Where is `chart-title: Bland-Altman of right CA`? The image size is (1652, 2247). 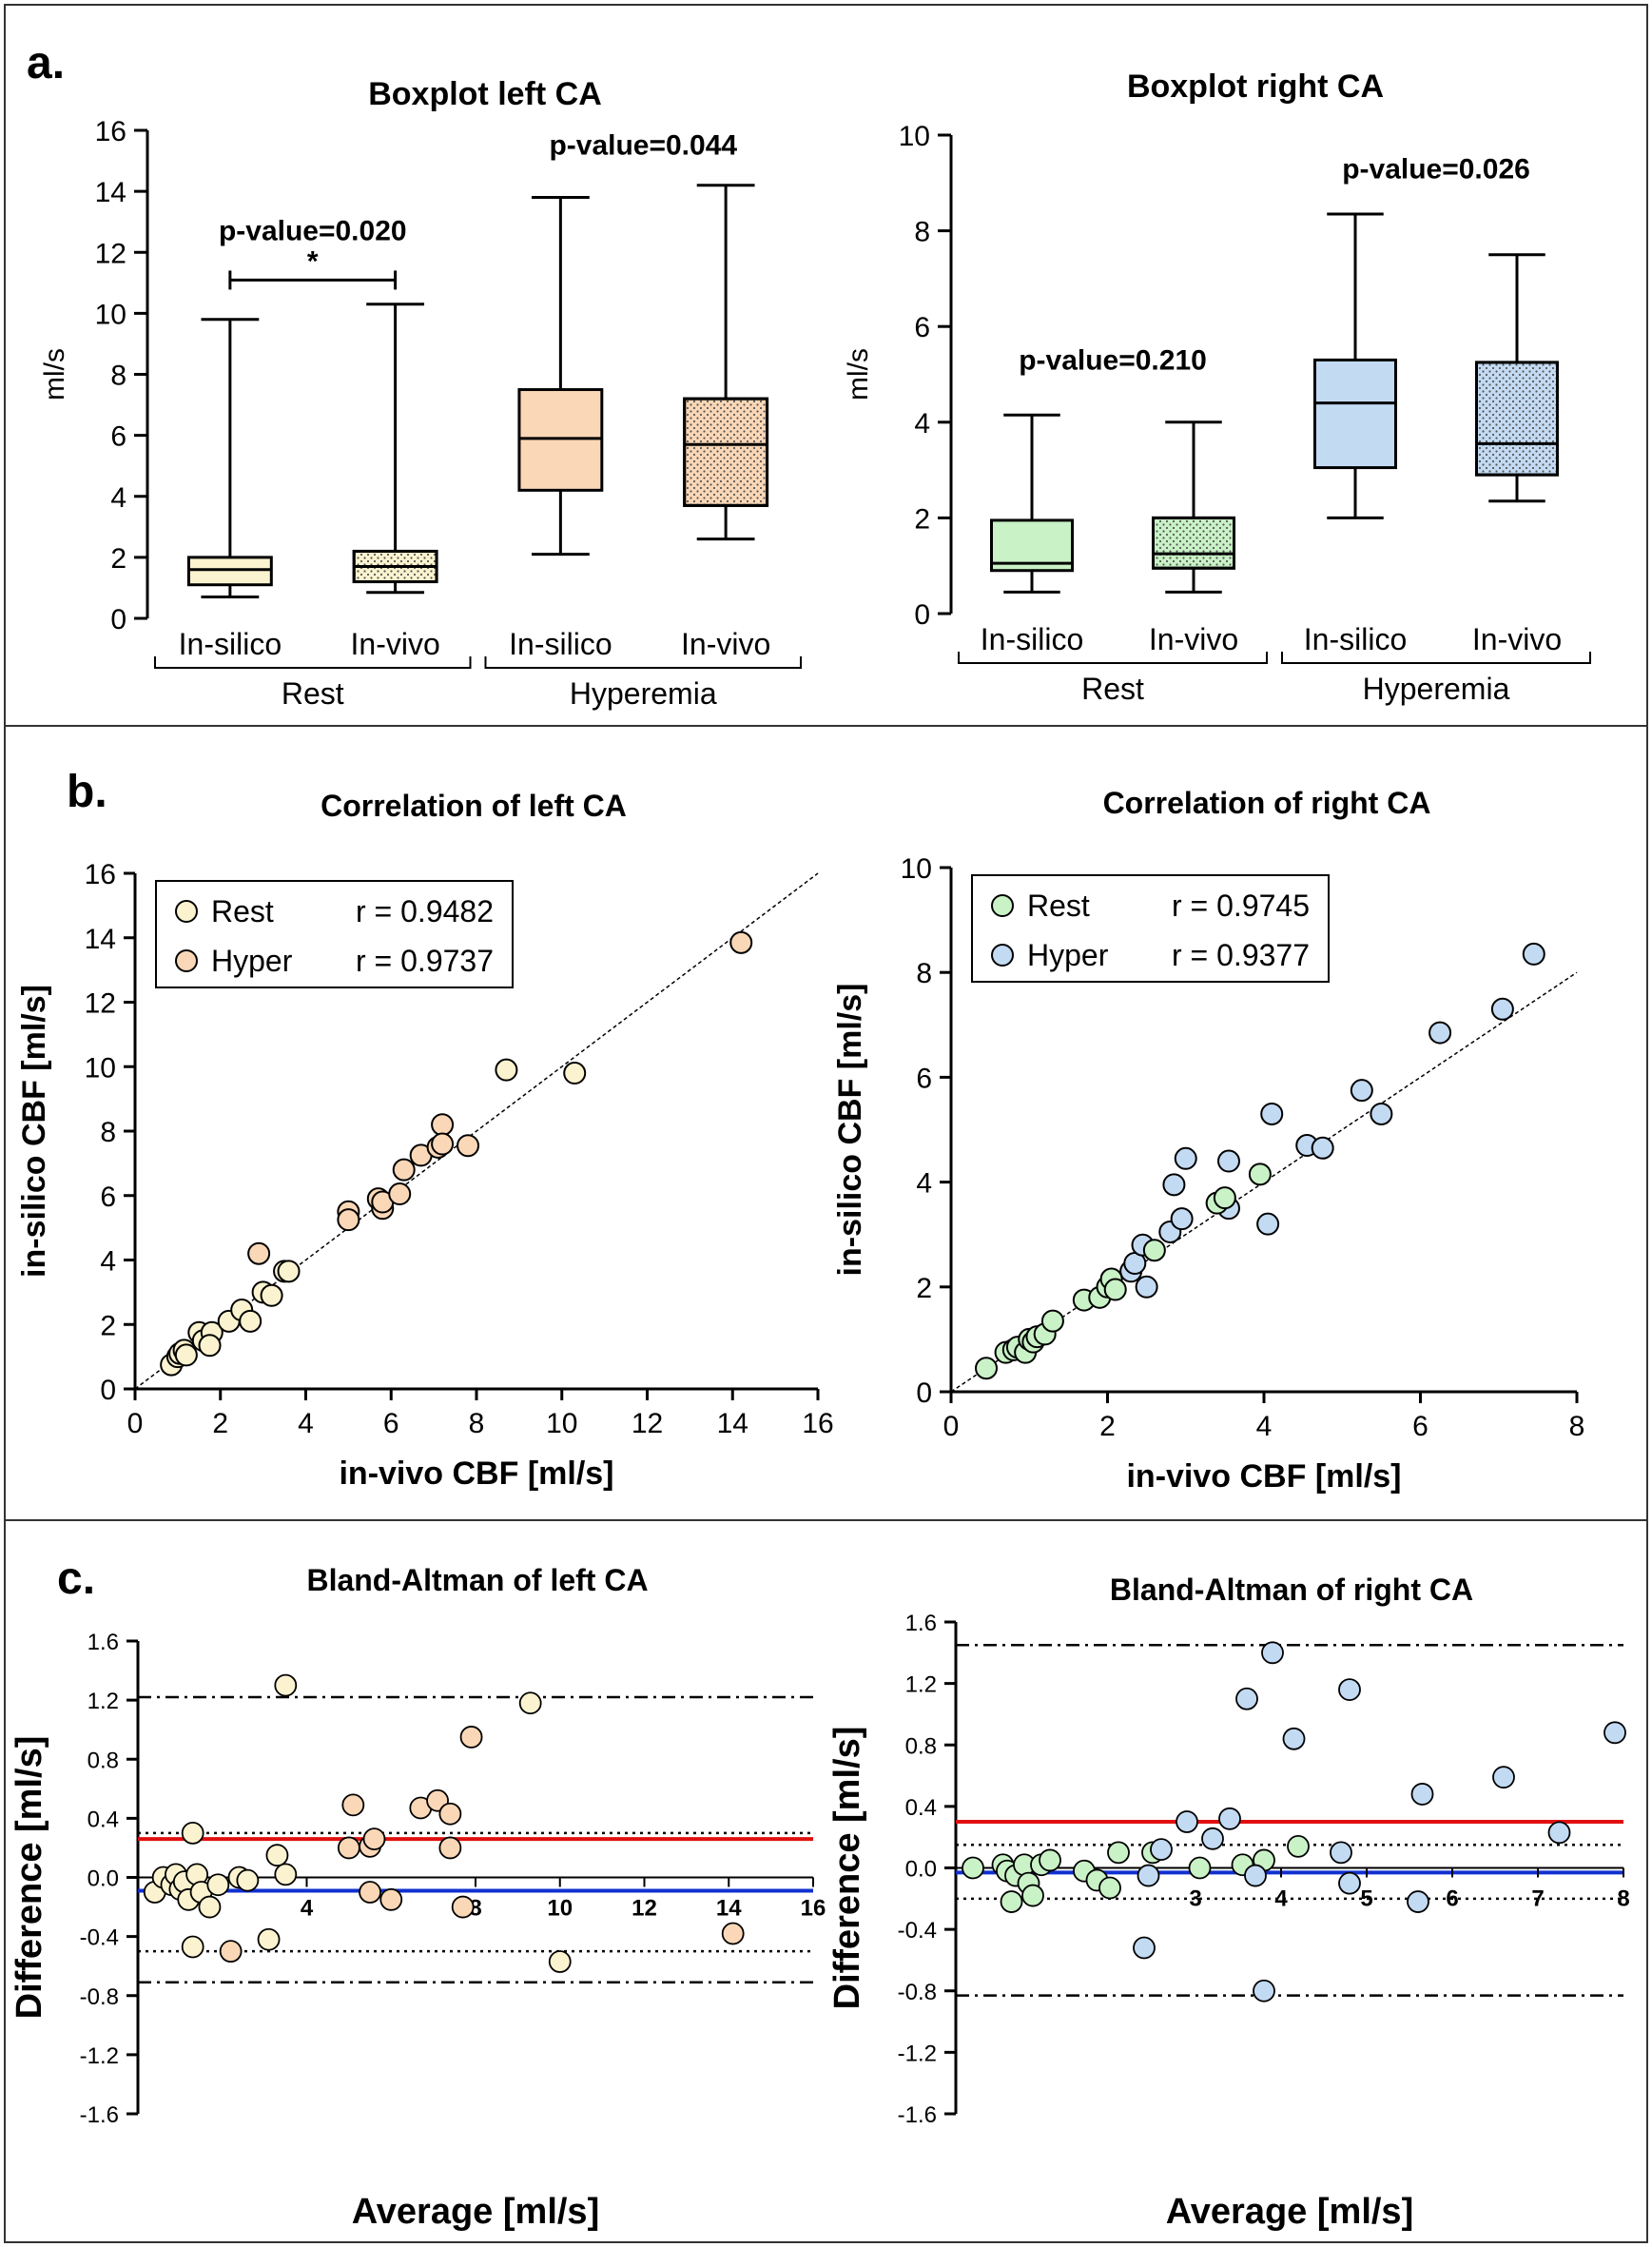 chart-title: Bland-Altman of right CA is located at coordinates (1291, 1590).